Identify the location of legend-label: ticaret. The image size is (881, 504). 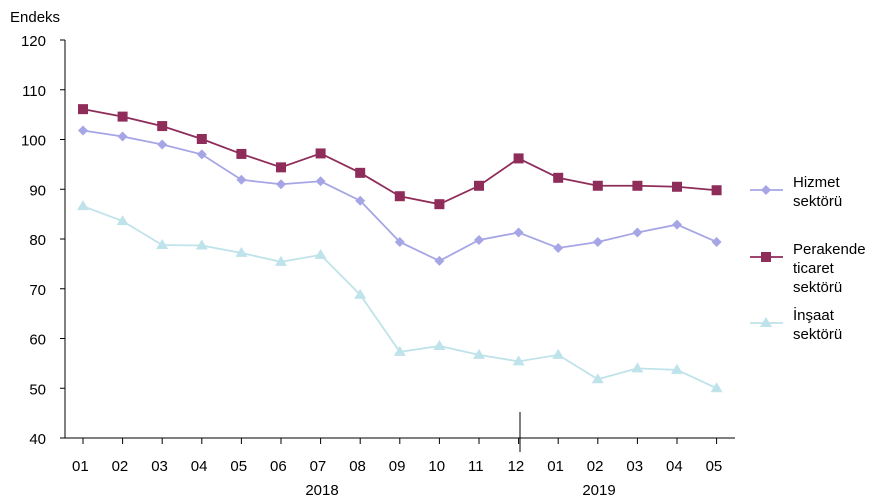
(814, 268).